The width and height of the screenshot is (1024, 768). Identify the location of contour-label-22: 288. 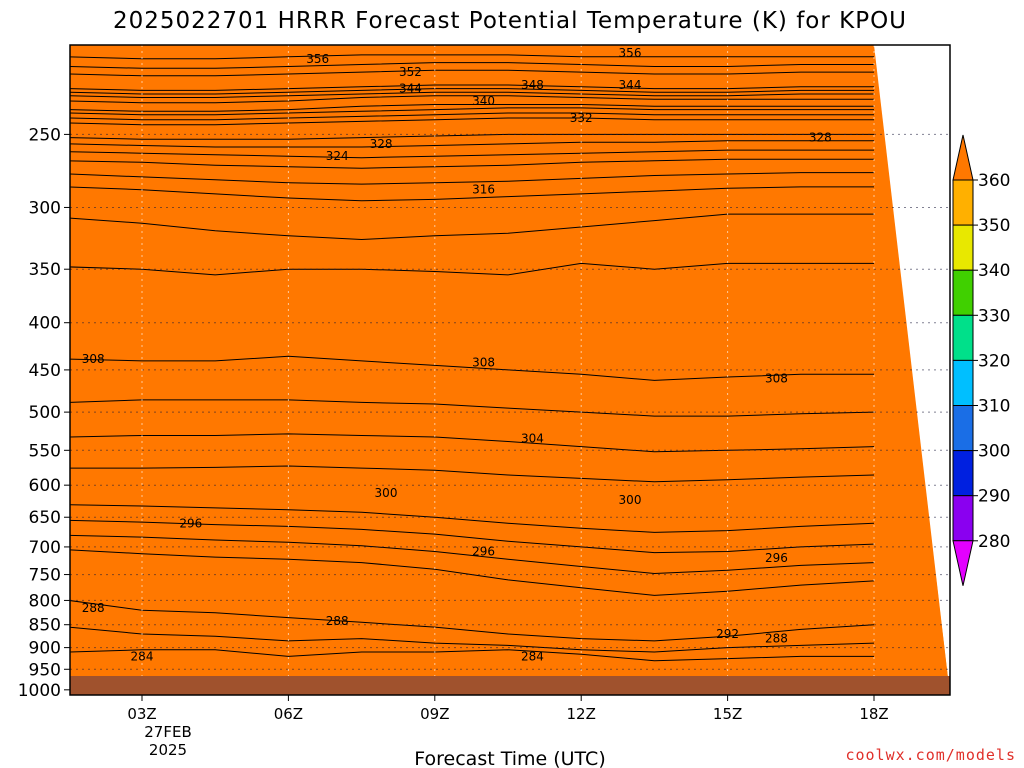
(337, 621).